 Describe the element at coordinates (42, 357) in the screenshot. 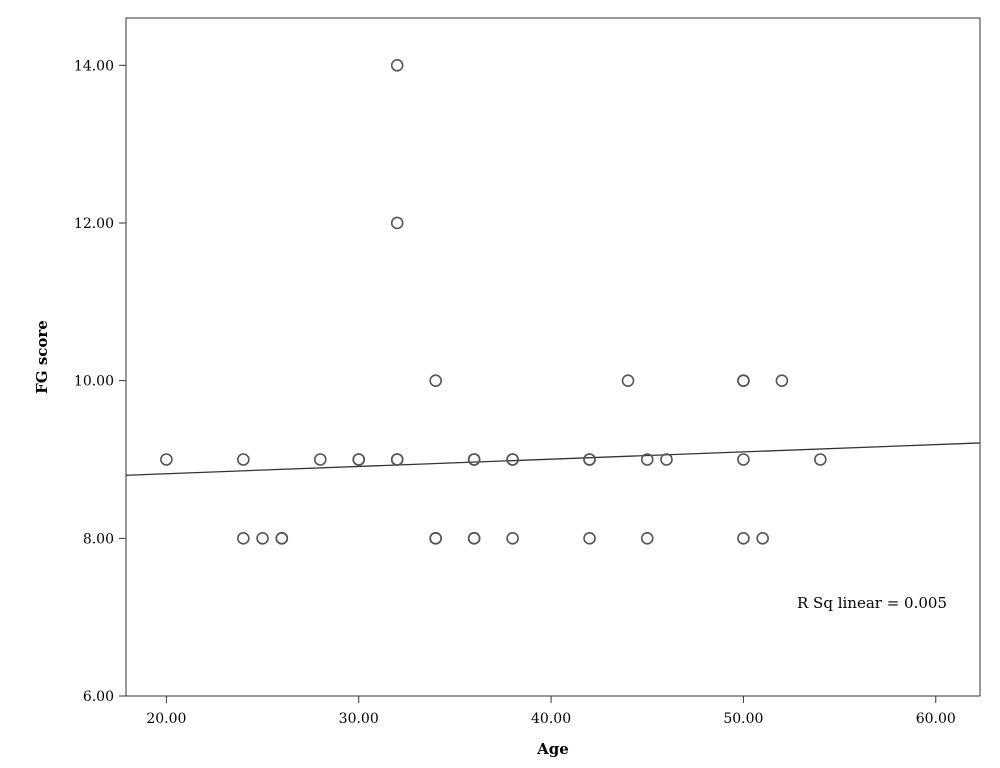

I see `y-axis-title: FG score` at that location.